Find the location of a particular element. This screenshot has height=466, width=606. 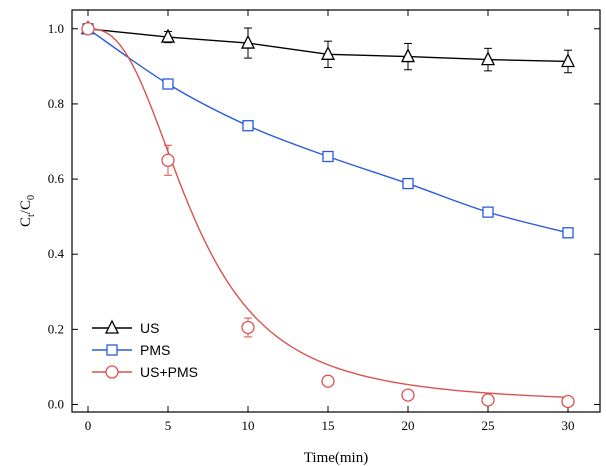

x-axis-title: Time(min) is located at coordinates (336, 458).